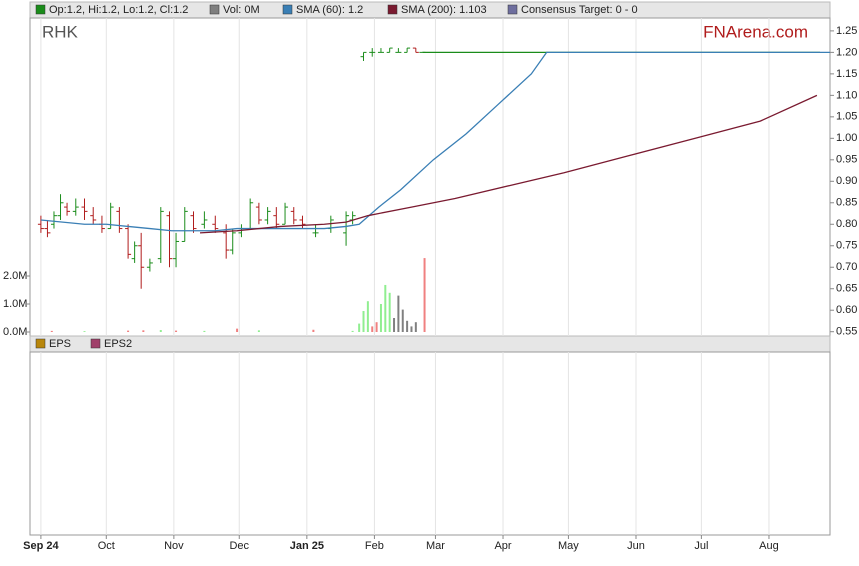 This screenshot has height=566, width=859. Describe the element at coordinates (846, 181) in the screenshot. I see `y-tick-label: 0.90` at that location.